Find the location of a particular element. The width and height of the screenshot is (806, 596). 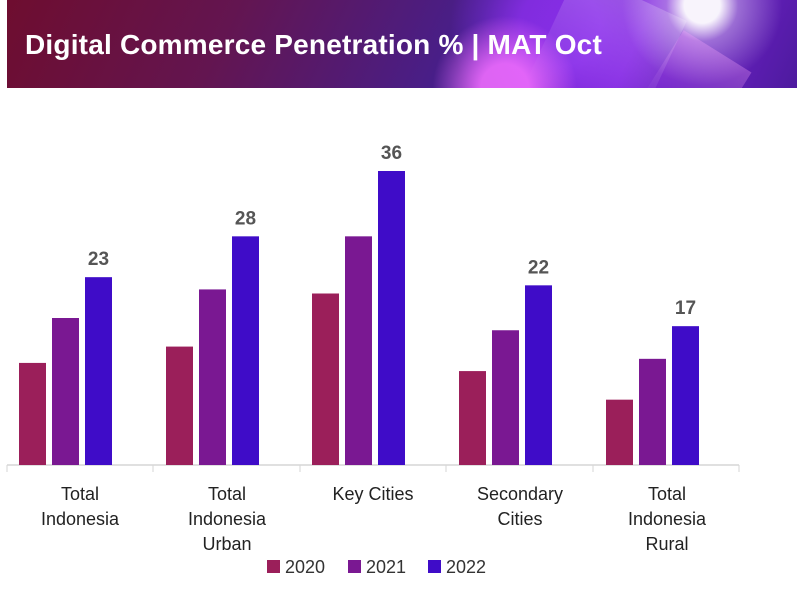

data-label: 36 is located at coordinates (391, 153).